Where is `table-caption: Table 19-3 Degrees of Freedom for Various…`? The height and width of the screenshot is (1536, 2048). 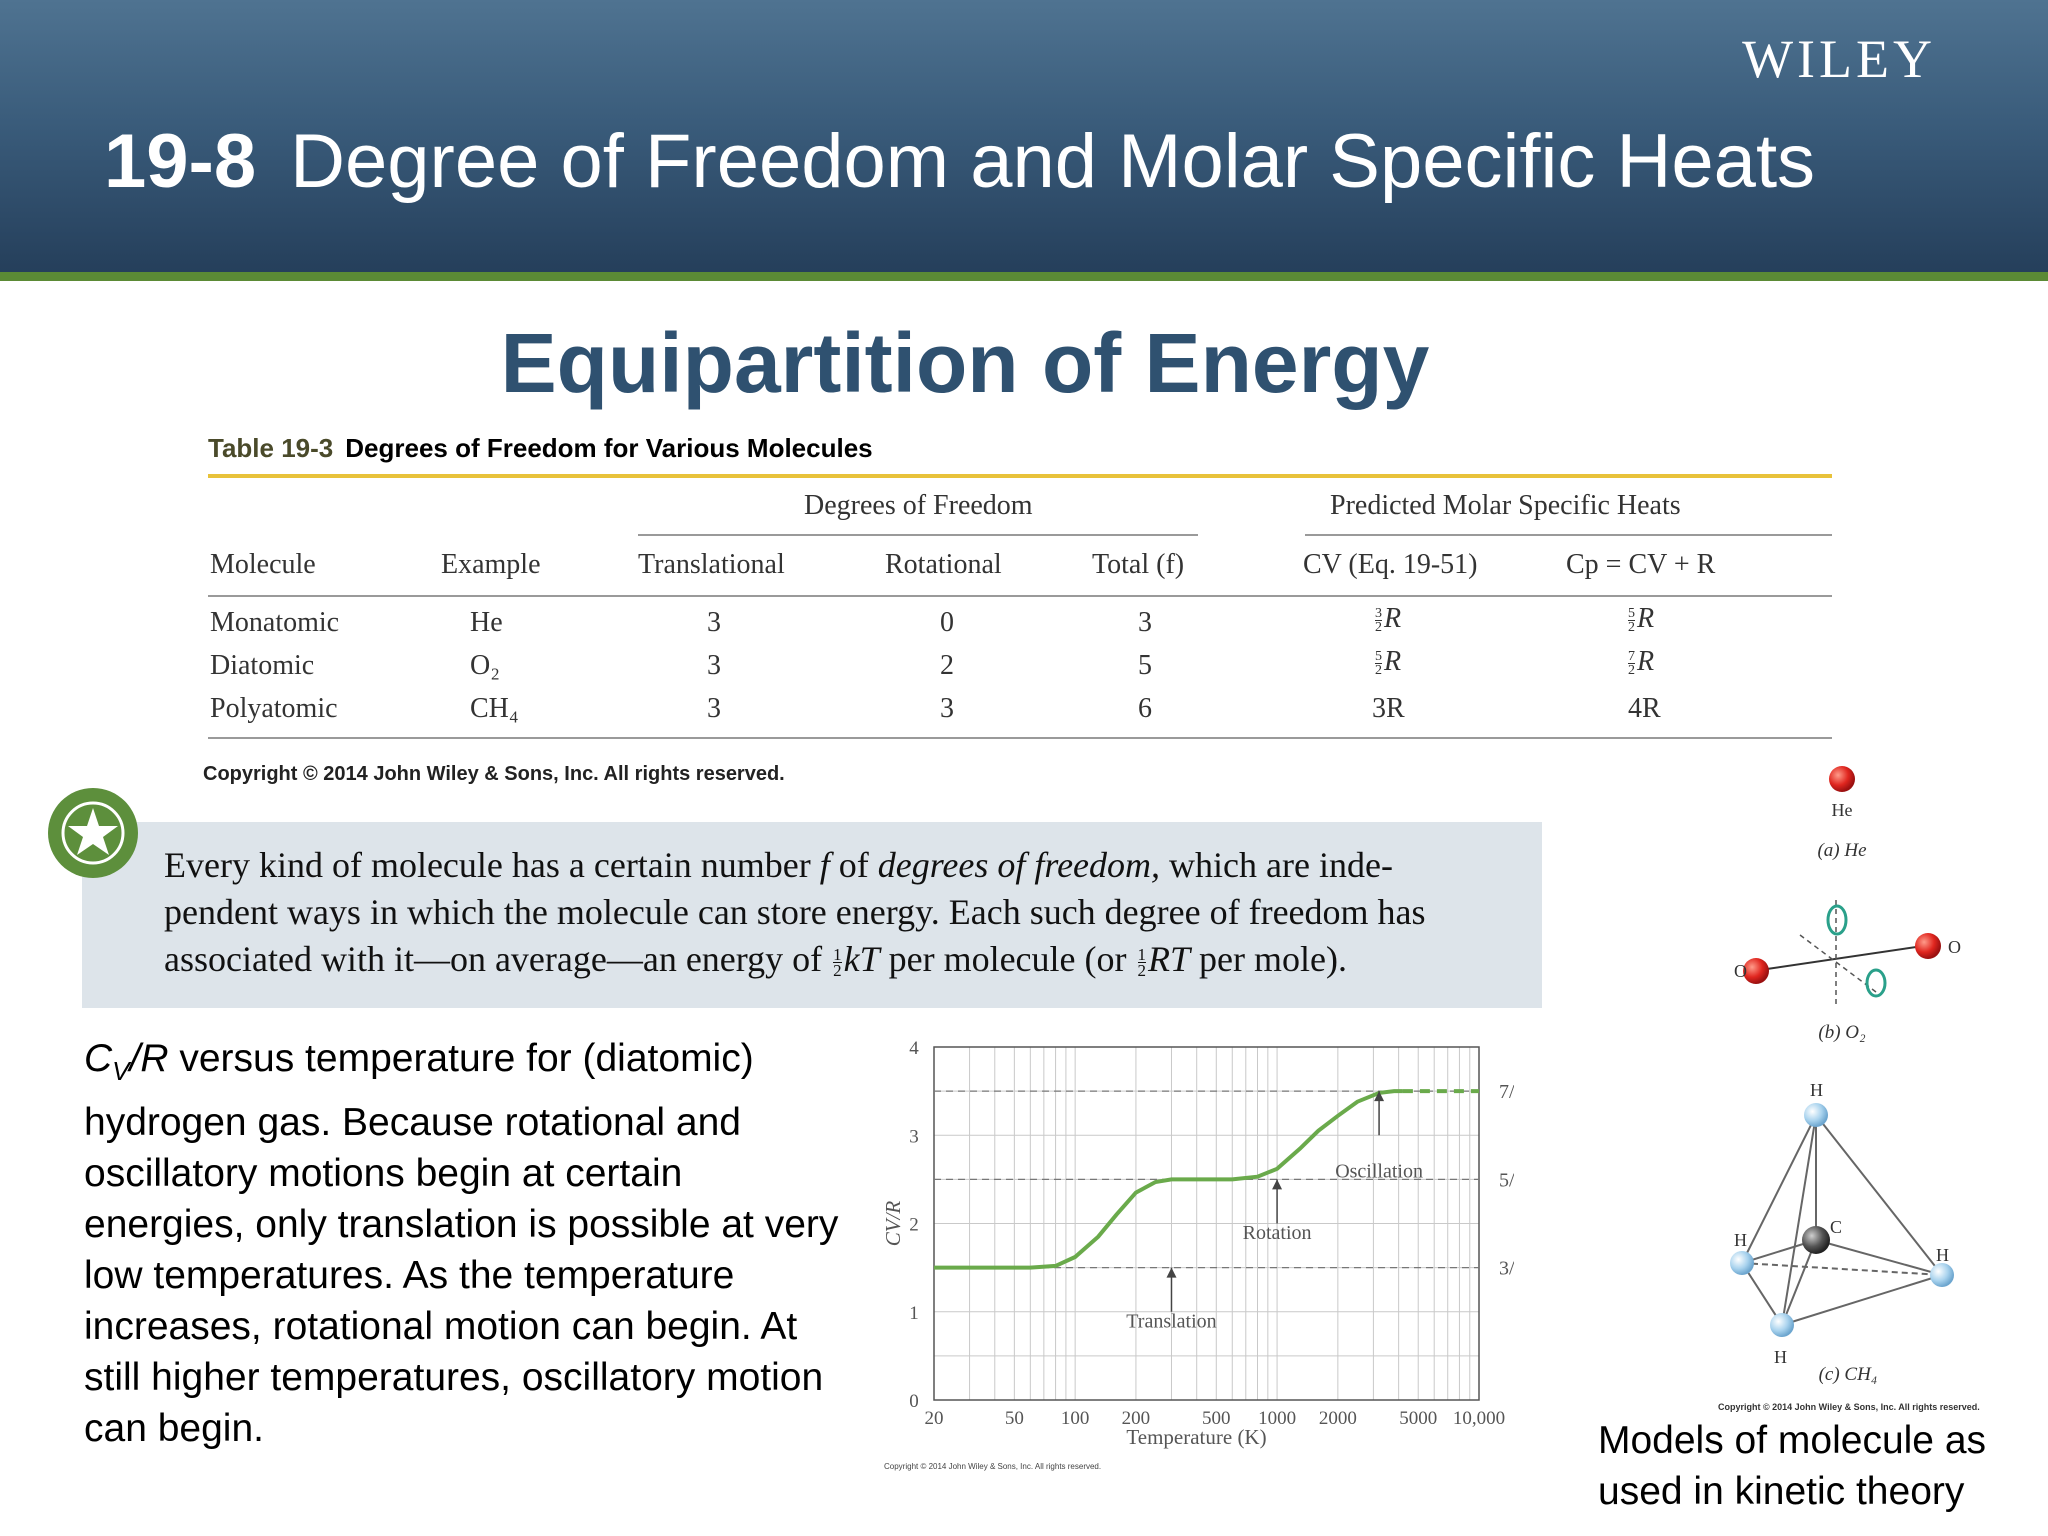
table-caption: Table 19-3 Degrees of Freedom for Various… is located at coordinates (540, 448).